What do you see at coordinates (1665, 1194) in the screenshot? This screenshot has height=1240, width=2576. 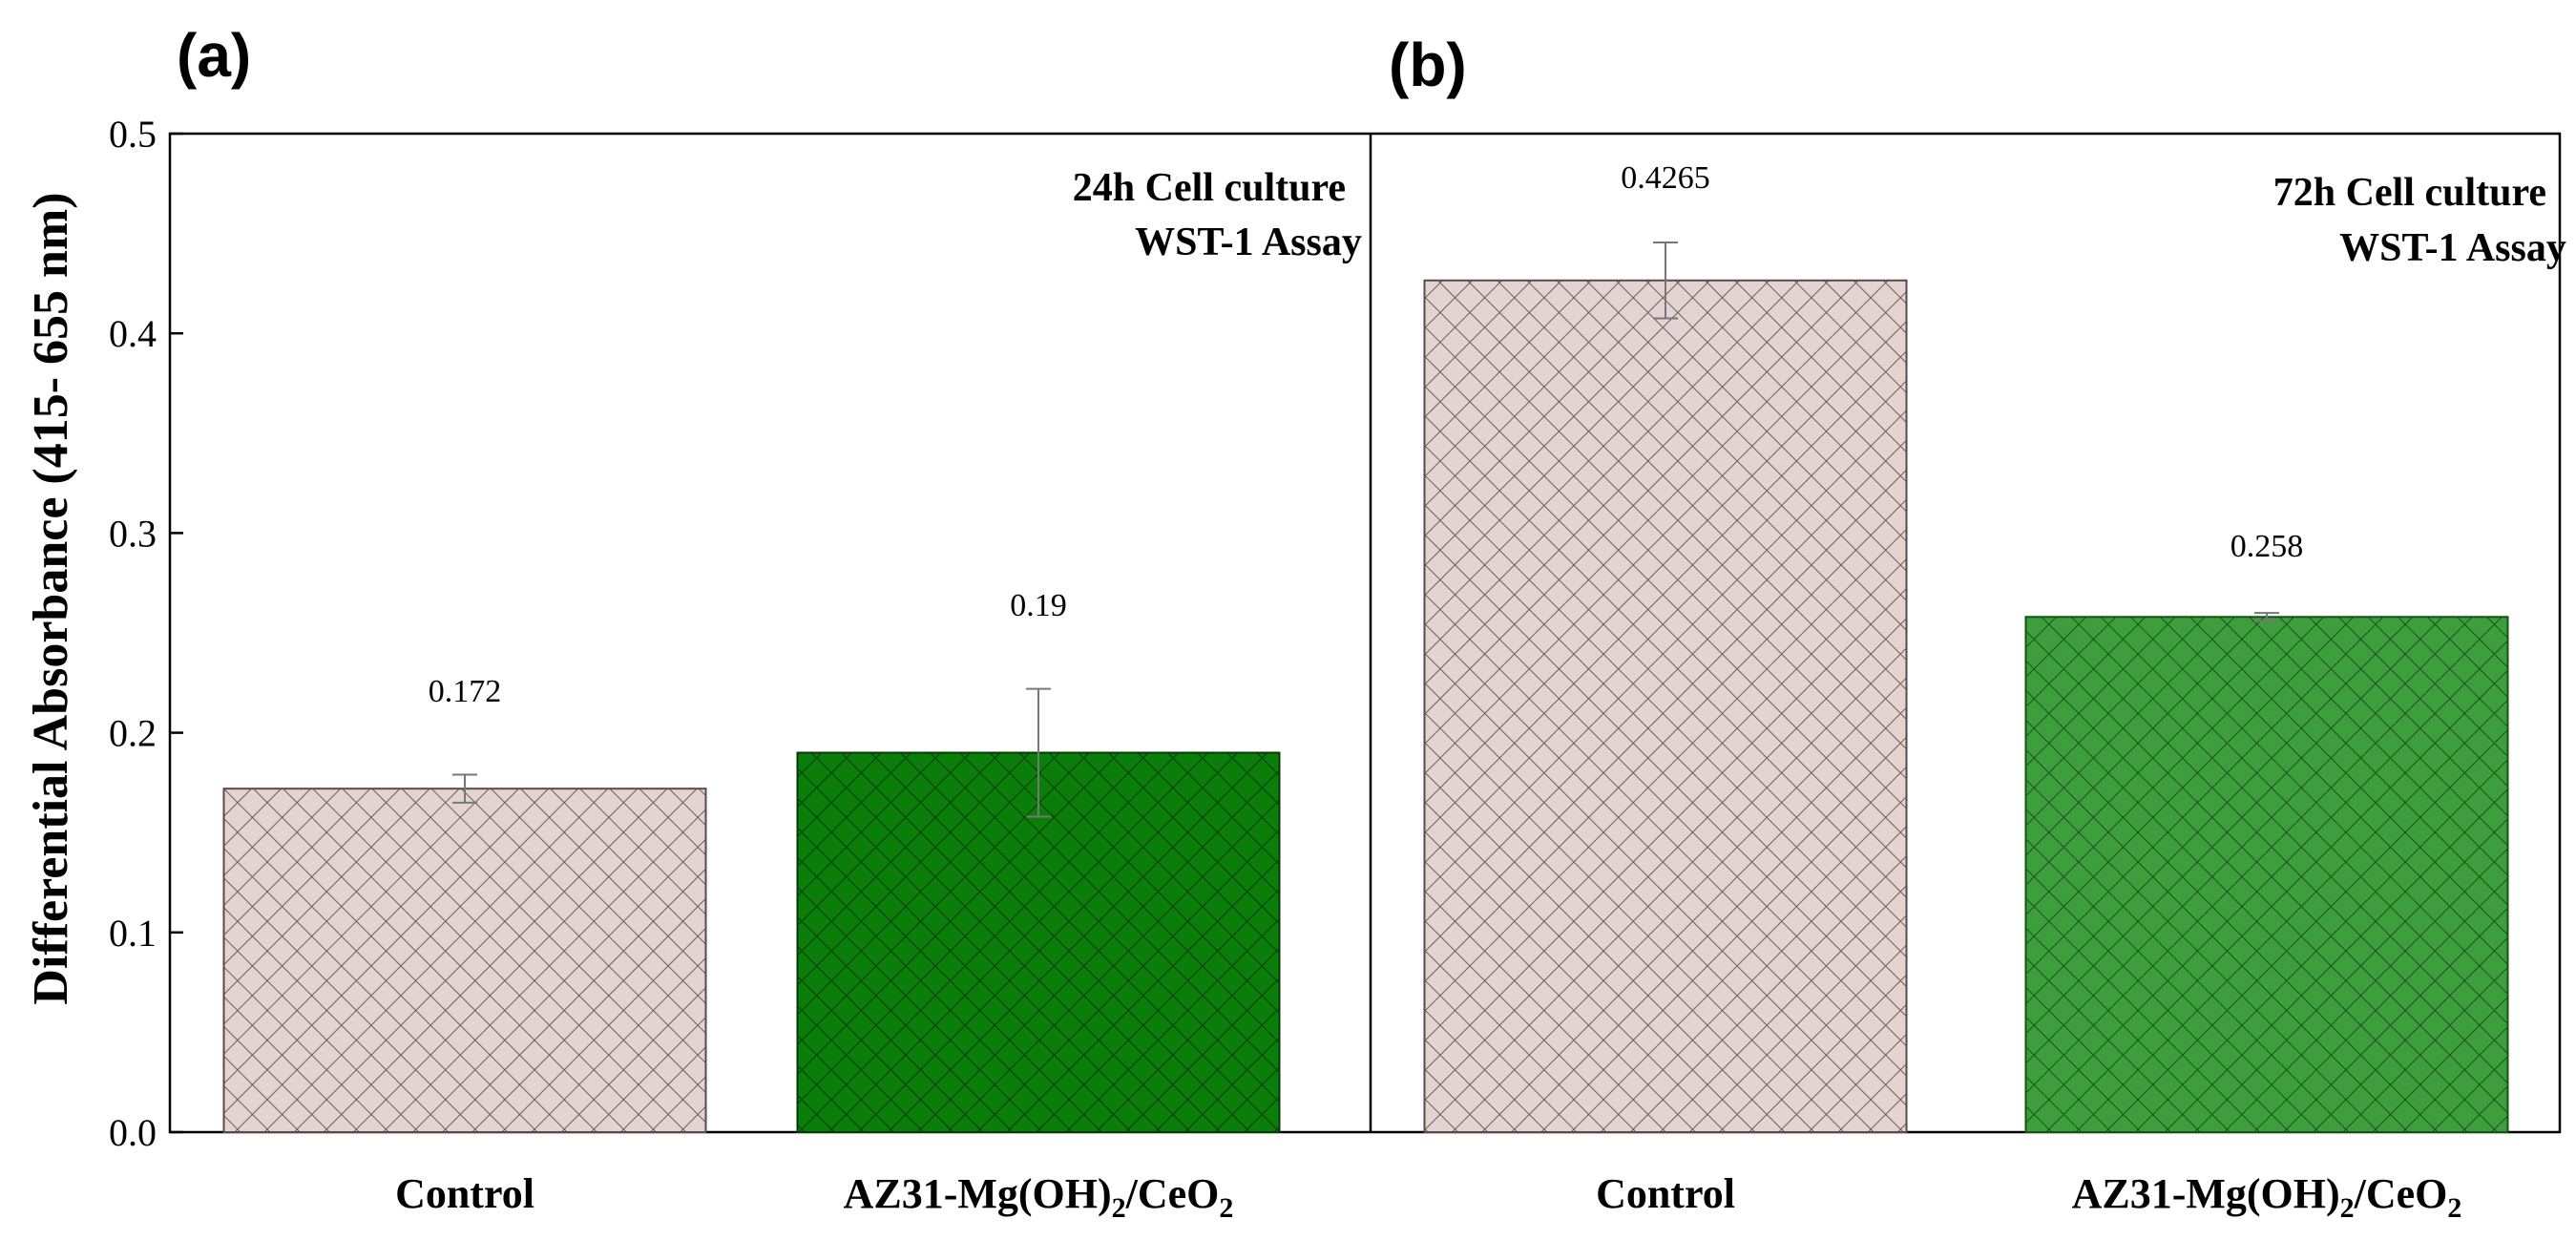 I see `x-label-b-control: Control` at bounding box center [1665, 1194].